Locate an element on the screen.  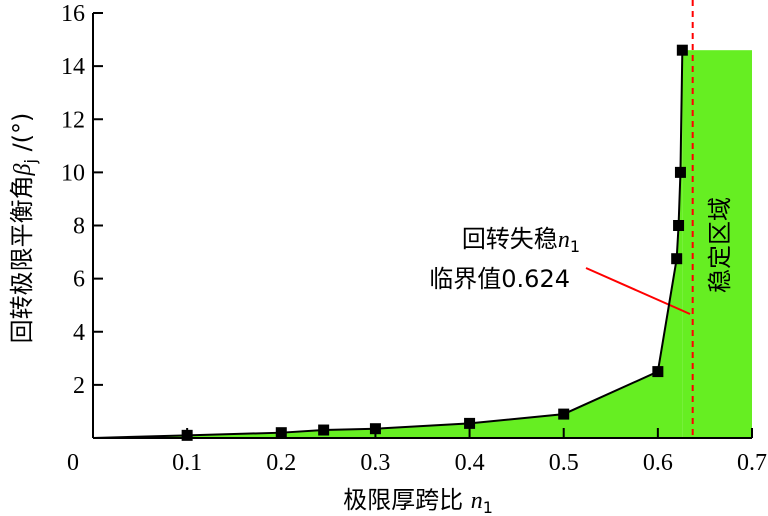
y-axis-title-sub: j is located at coordinates (30, 161).